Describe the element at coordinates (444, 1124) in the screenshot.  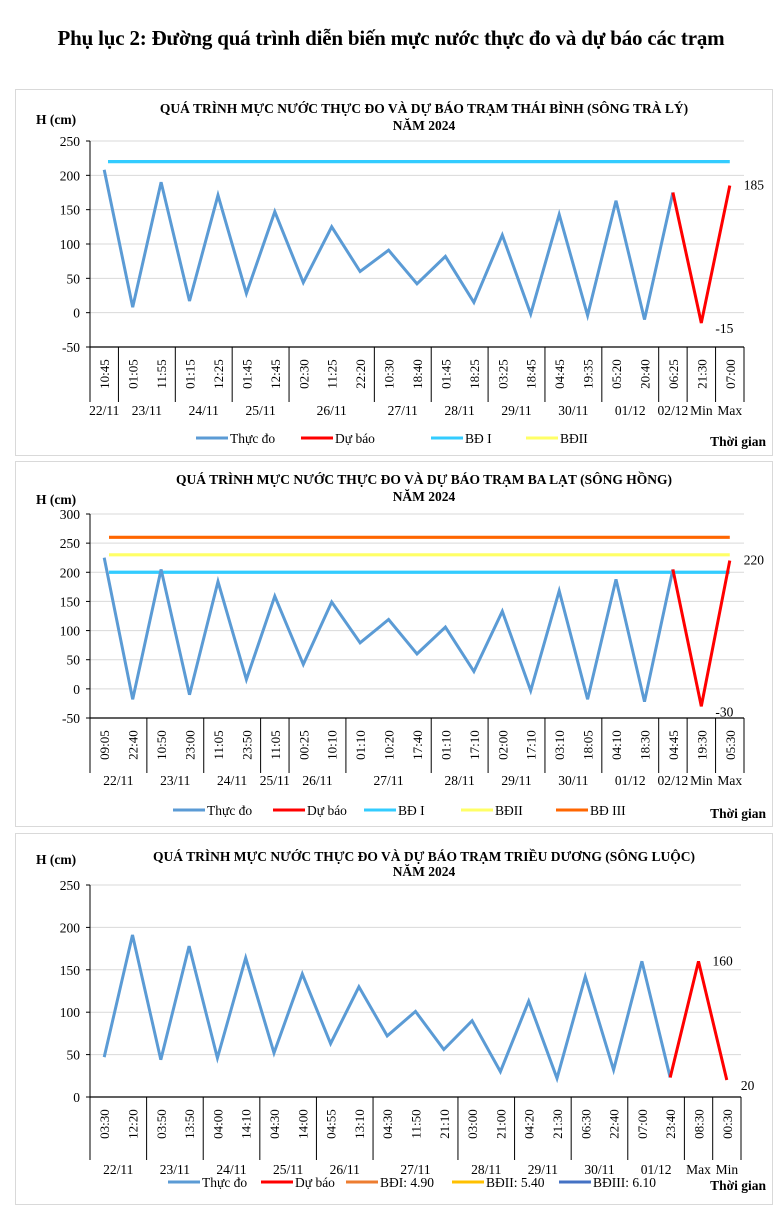
I see `x-category-label: 21:10` at that location.